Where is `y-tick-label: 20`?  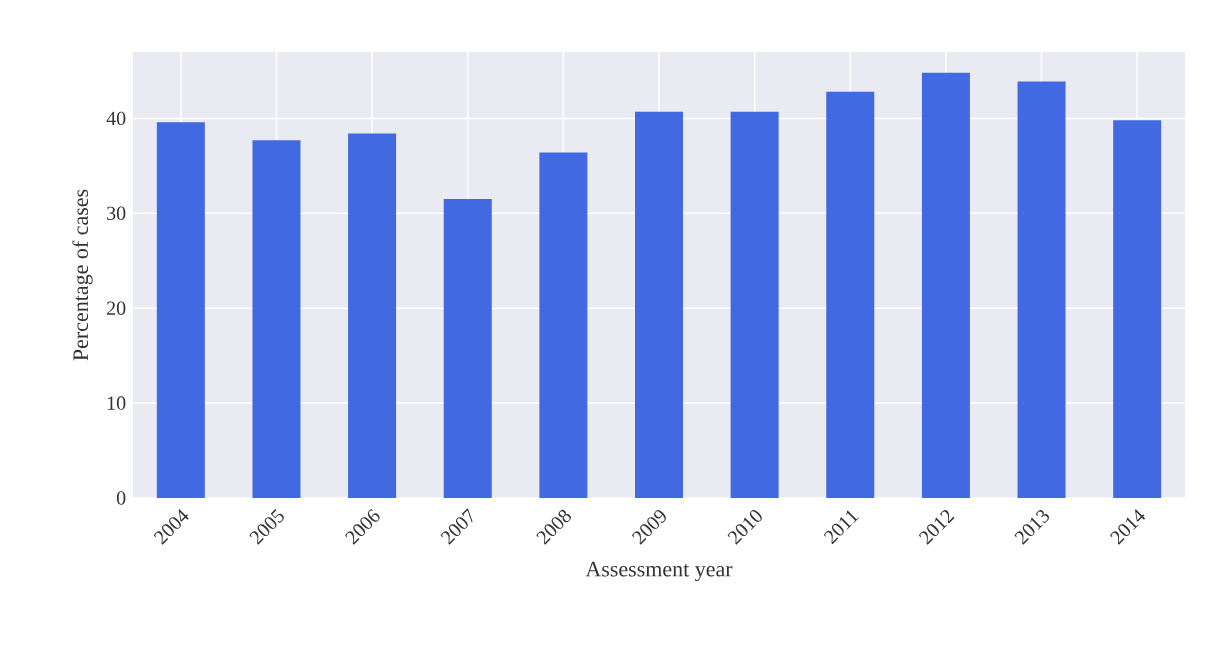 y-tick-label: 20 is located at coordinates (116, 308).